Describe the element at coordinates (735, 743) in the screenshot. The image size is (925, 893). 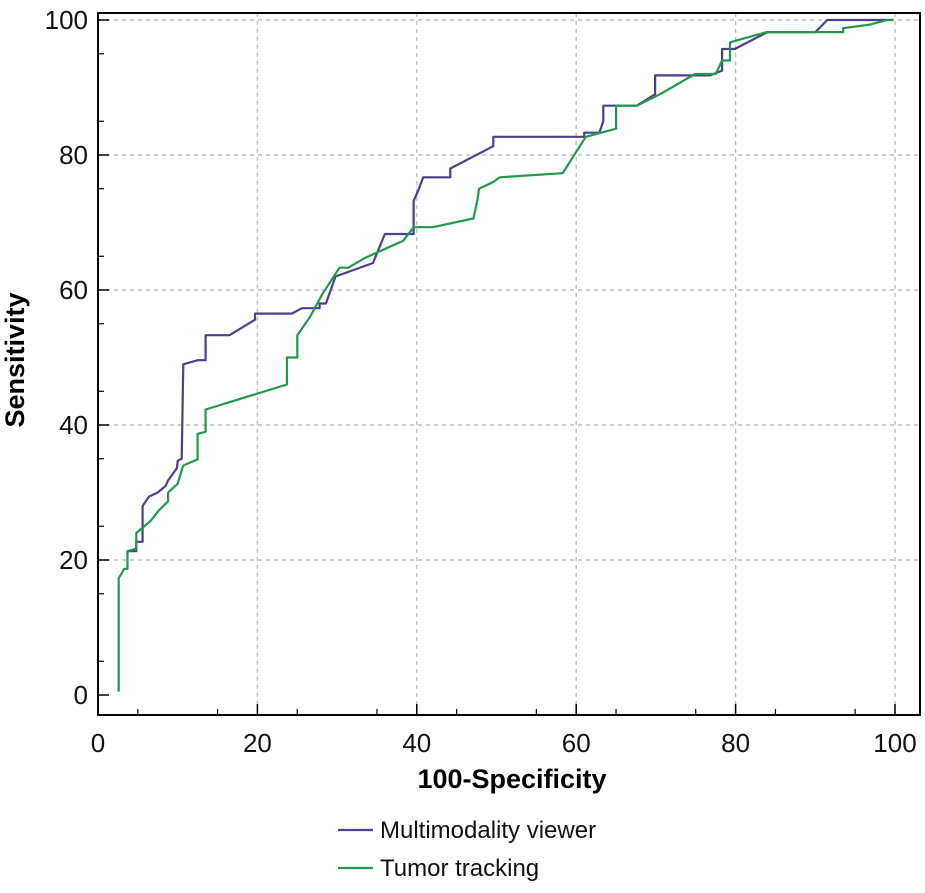
I see `x-tick-label: 80` at that location.